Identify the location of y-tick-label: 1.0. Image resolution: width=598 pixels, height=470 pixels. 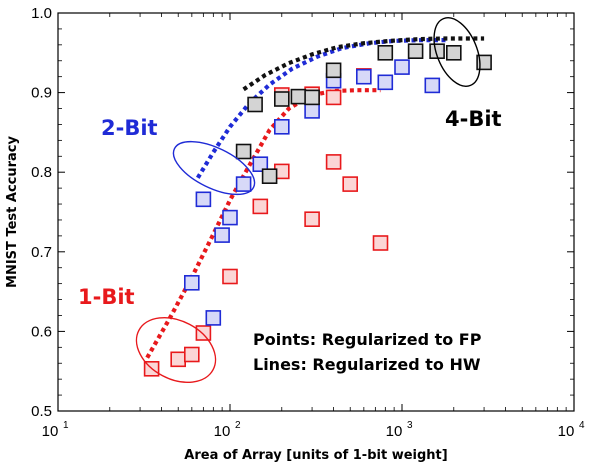
(41, 13).